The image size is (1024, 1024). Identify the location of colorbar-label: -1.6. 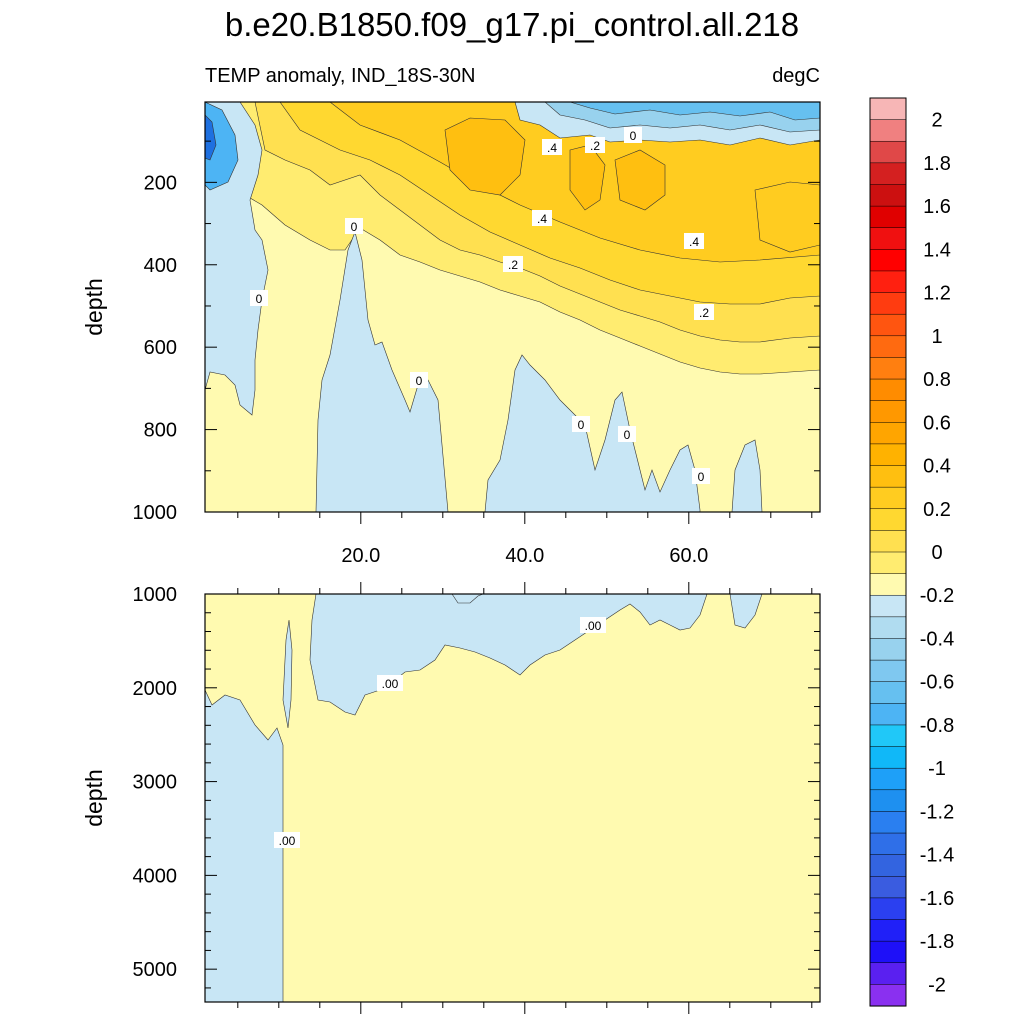
(937, 899).